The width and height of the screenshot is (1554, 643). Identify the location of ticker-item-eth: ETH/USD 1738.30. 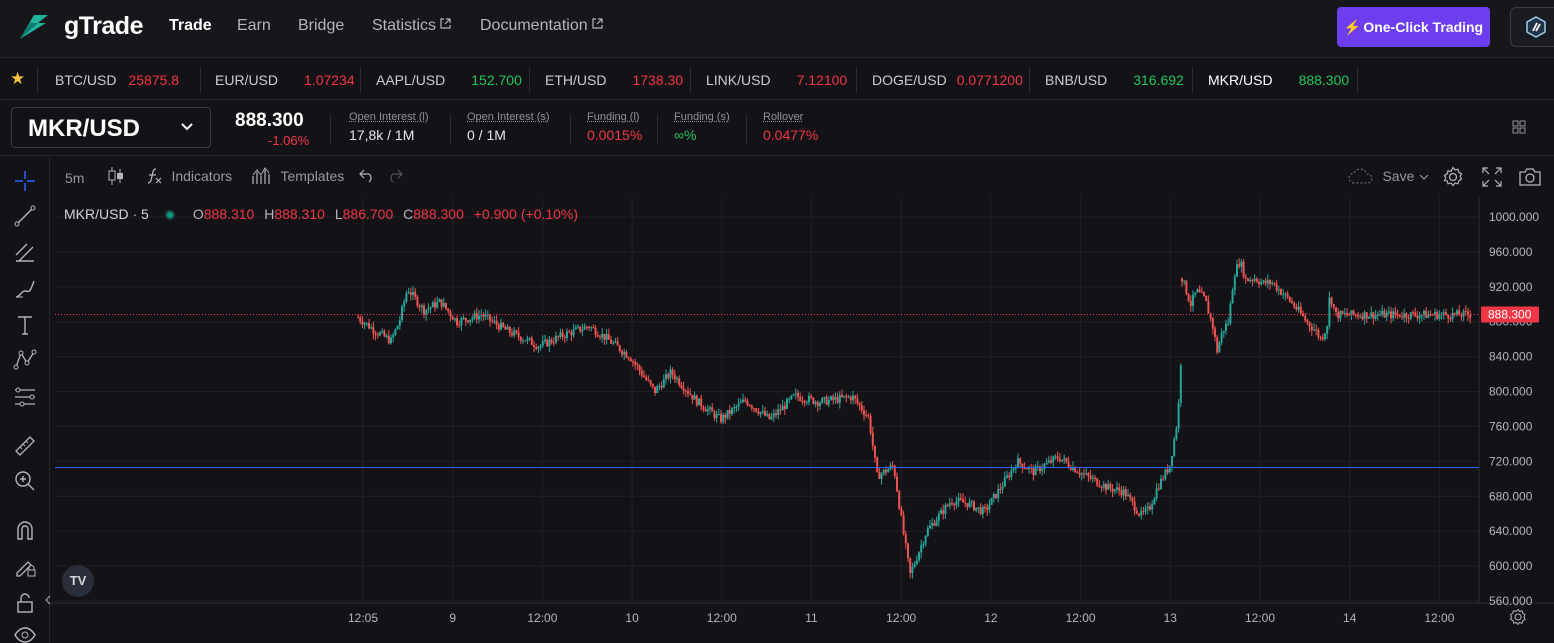
(614, 80).